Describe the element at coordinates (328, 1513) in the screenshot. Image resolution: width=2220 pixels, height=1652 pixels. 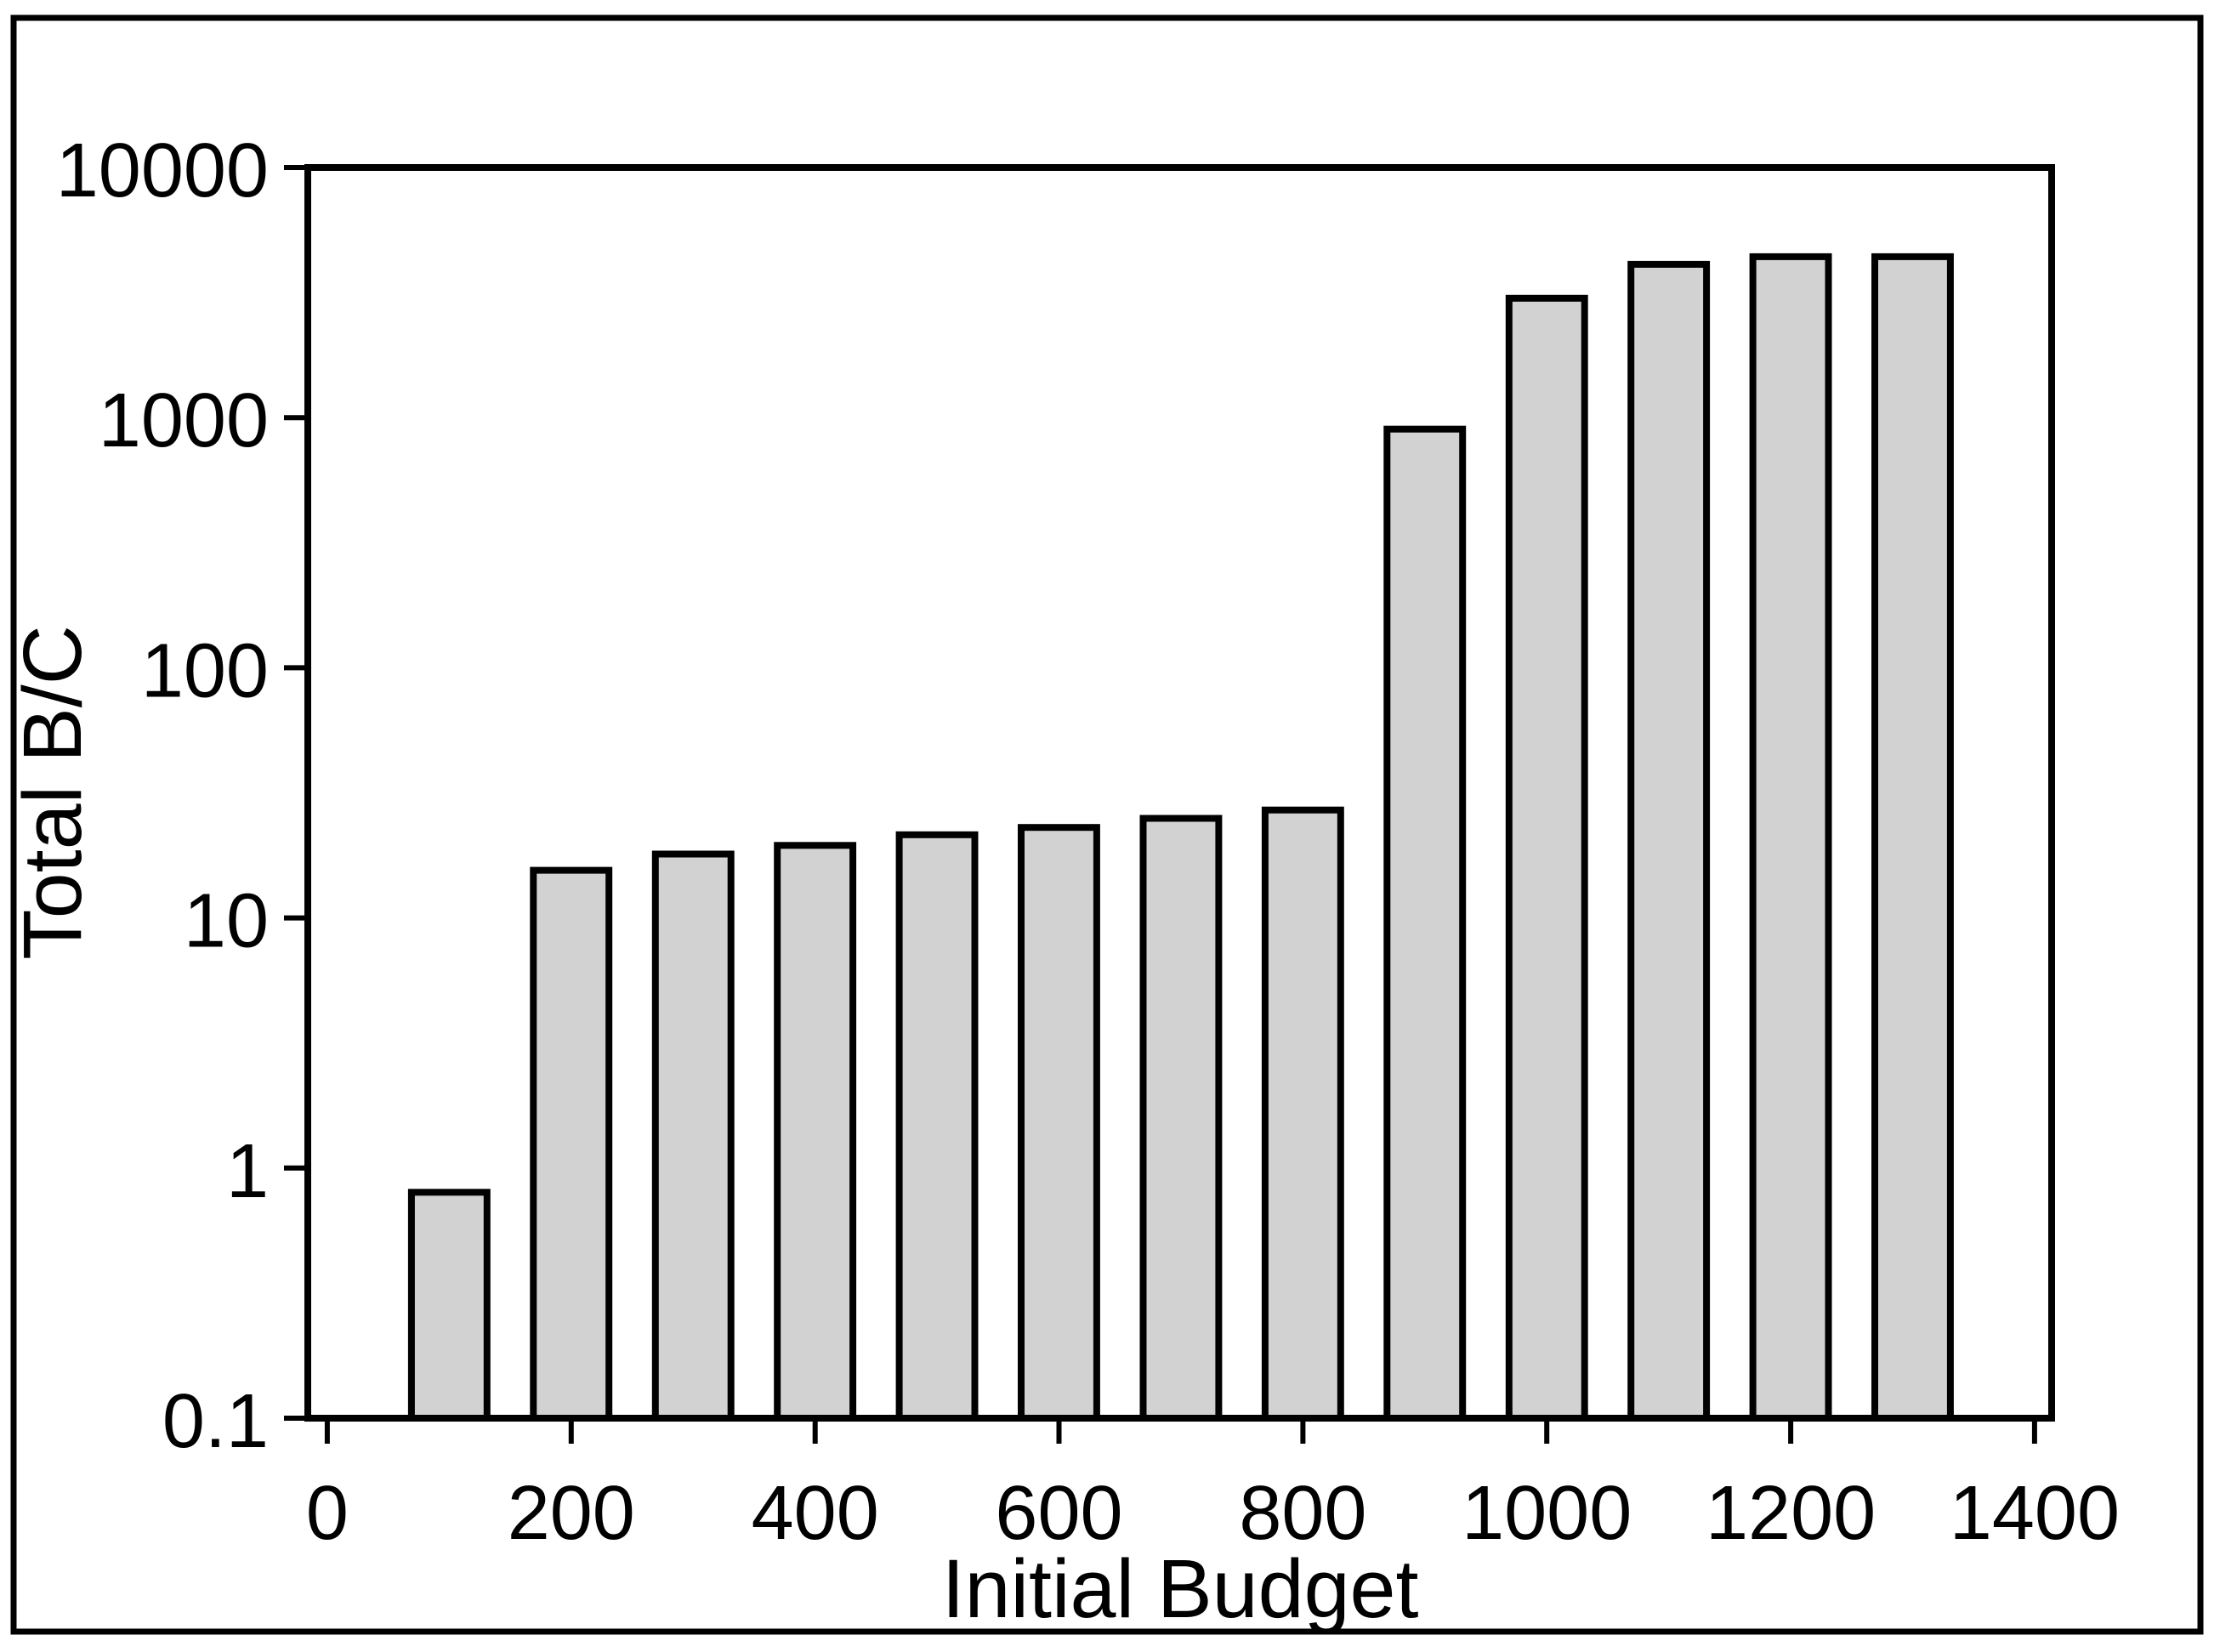
I see `x-tick-label-0: 0` at that location.